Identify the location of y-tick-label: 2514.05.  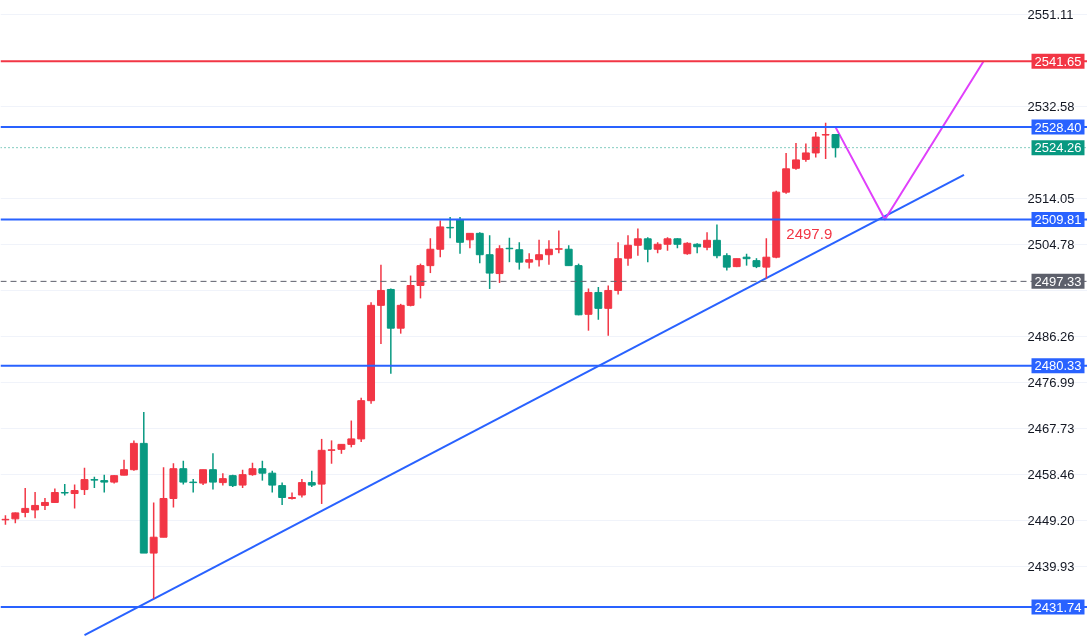
(1051, 198).